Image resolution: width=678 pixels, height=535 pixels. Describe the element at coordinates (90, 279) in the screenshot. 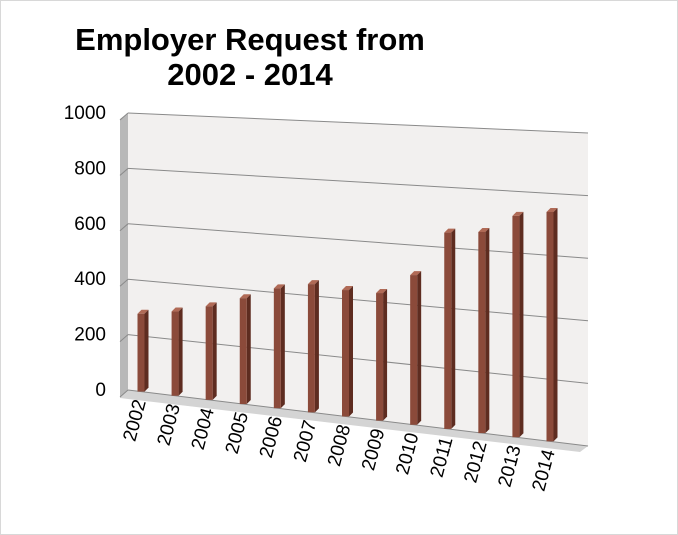

I see `y-tick-label: 400` at that location.